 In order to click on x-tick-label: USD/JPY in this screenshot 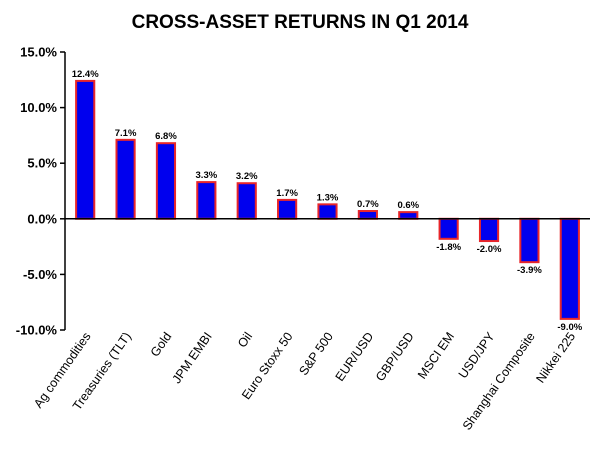, I will do `click(477, 355)`.